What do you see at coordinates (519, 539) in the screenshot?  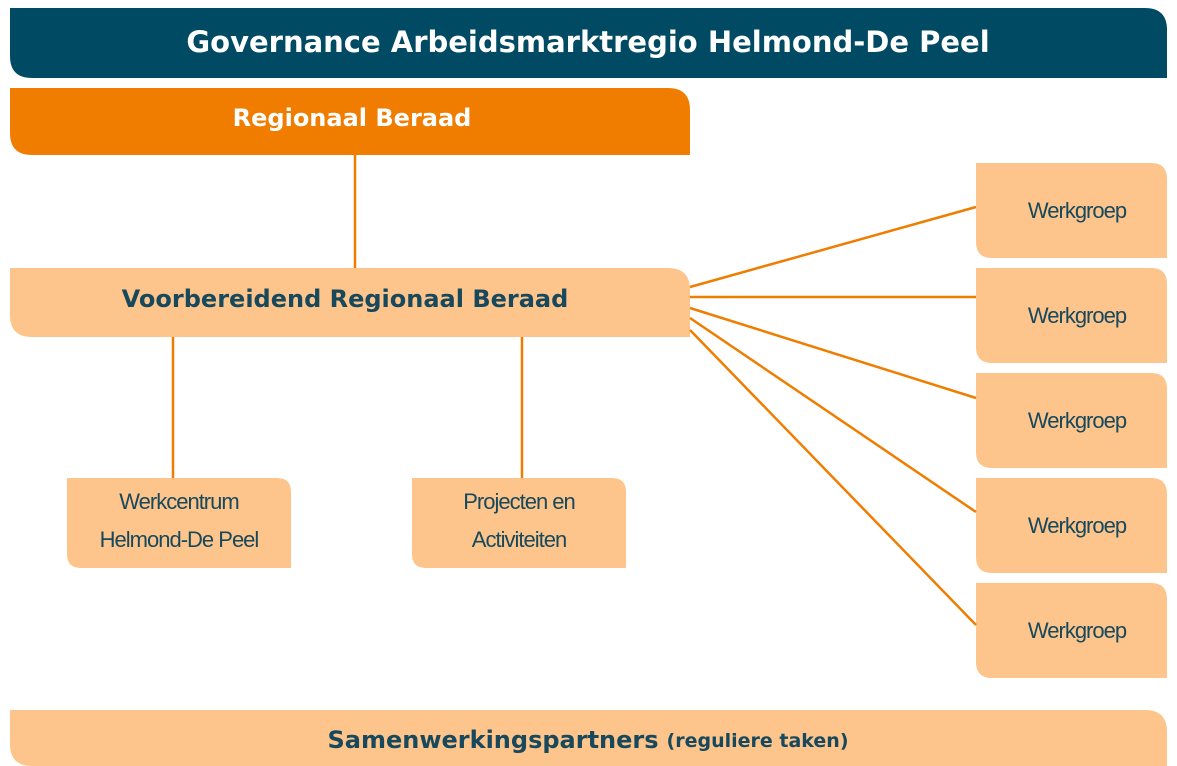 I see `unit-label: Activiteiten` at bounding box center [519, 539].